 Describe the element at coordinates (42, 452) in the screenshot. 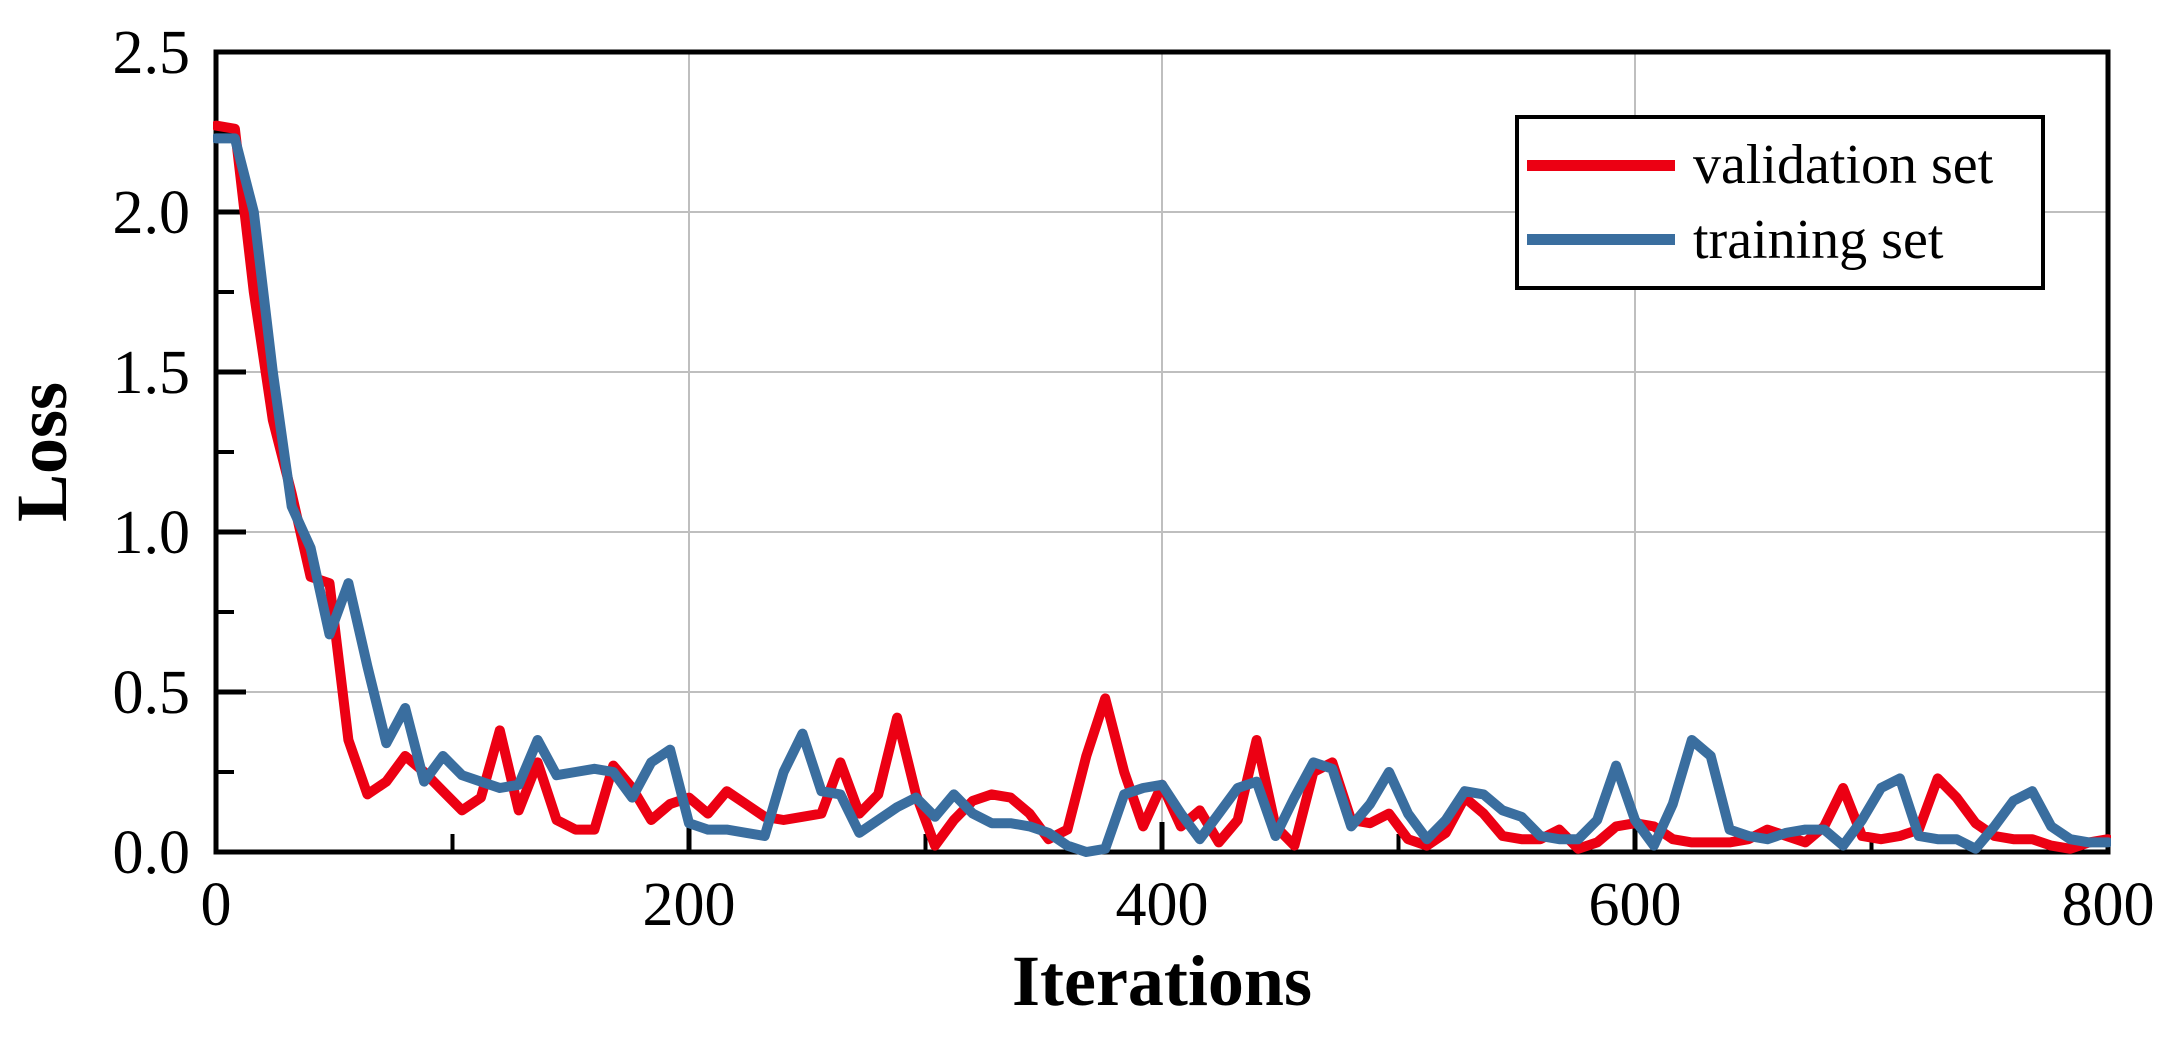

I see `y-axis-title: Loss` at that location.